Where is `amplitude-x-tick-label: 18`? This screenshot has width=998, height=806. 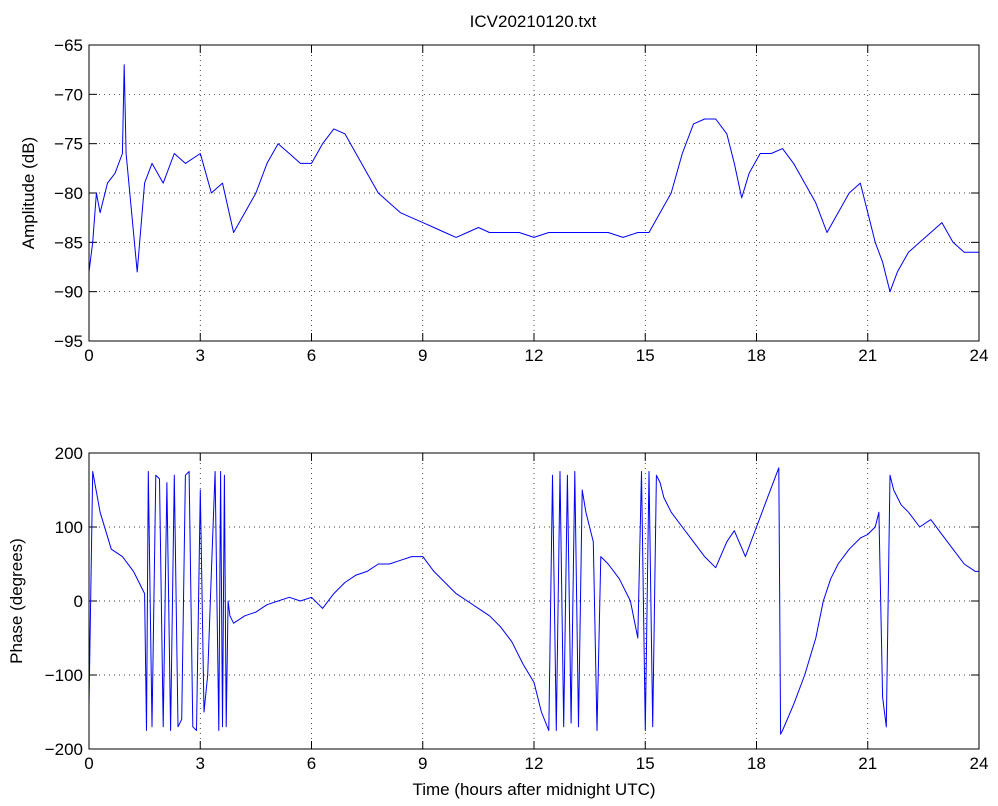 amplitude-x-tick-label: 18 is located at coordinates (756, 355).